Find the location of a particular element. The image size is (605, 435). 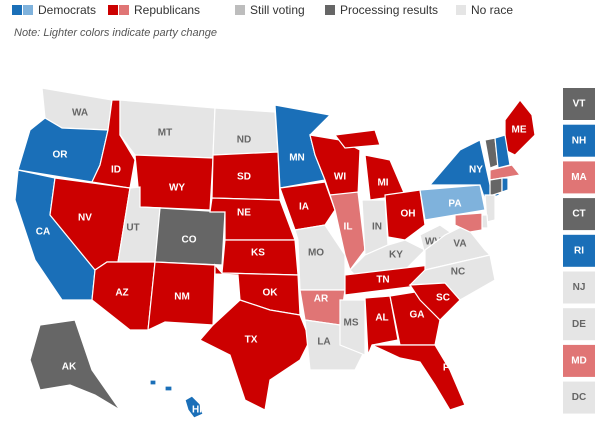

state-label: RI is located at coordinates (579, 250).